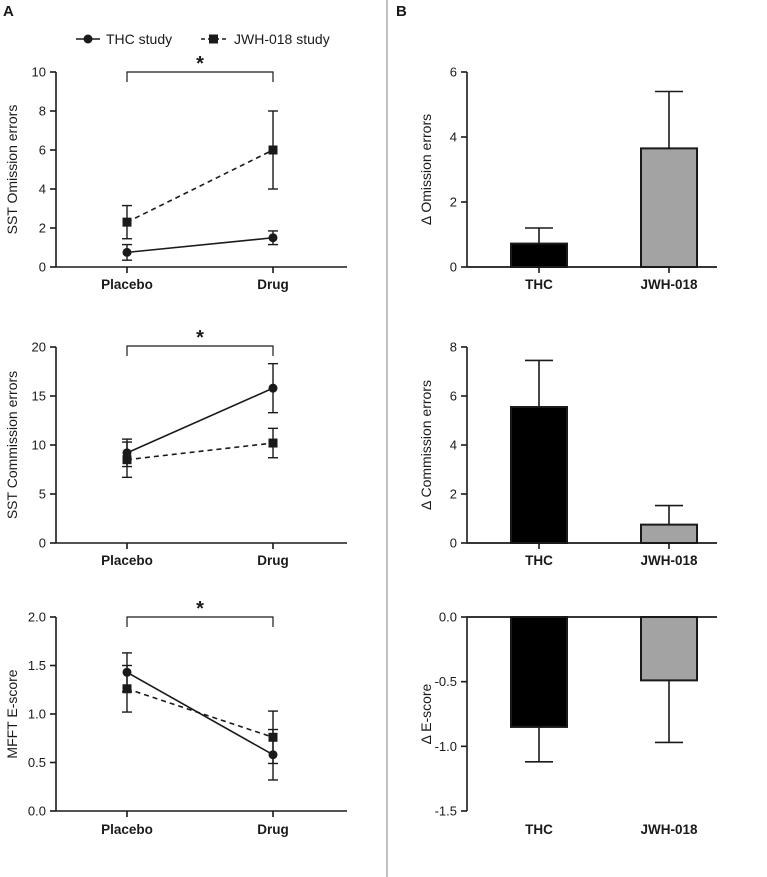  Describe the element at coordinates (37, 714) in the screenshot. I see `y-tick-label: 1.0` at that location.